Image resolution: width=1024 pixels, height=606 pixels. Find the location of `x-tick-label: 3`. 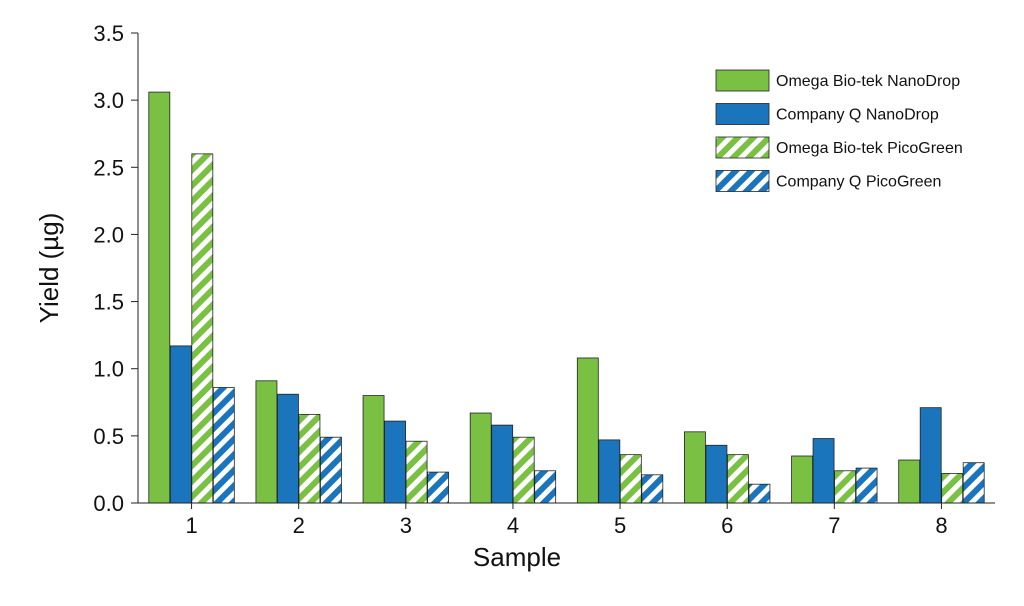

x-tick-label: 3 is located at coordinates (406, 525).